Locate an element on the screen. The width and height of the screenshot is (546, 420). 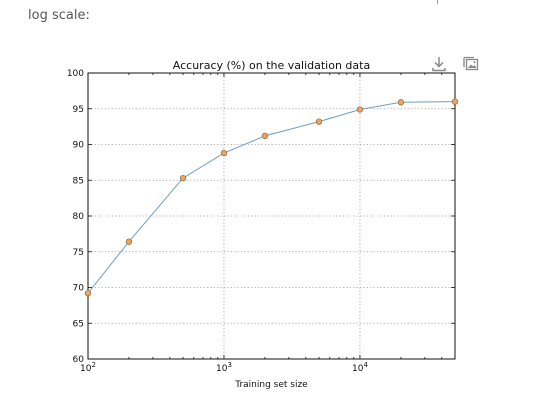
x-tick-label: 10² is located at coordinates (88, 367).